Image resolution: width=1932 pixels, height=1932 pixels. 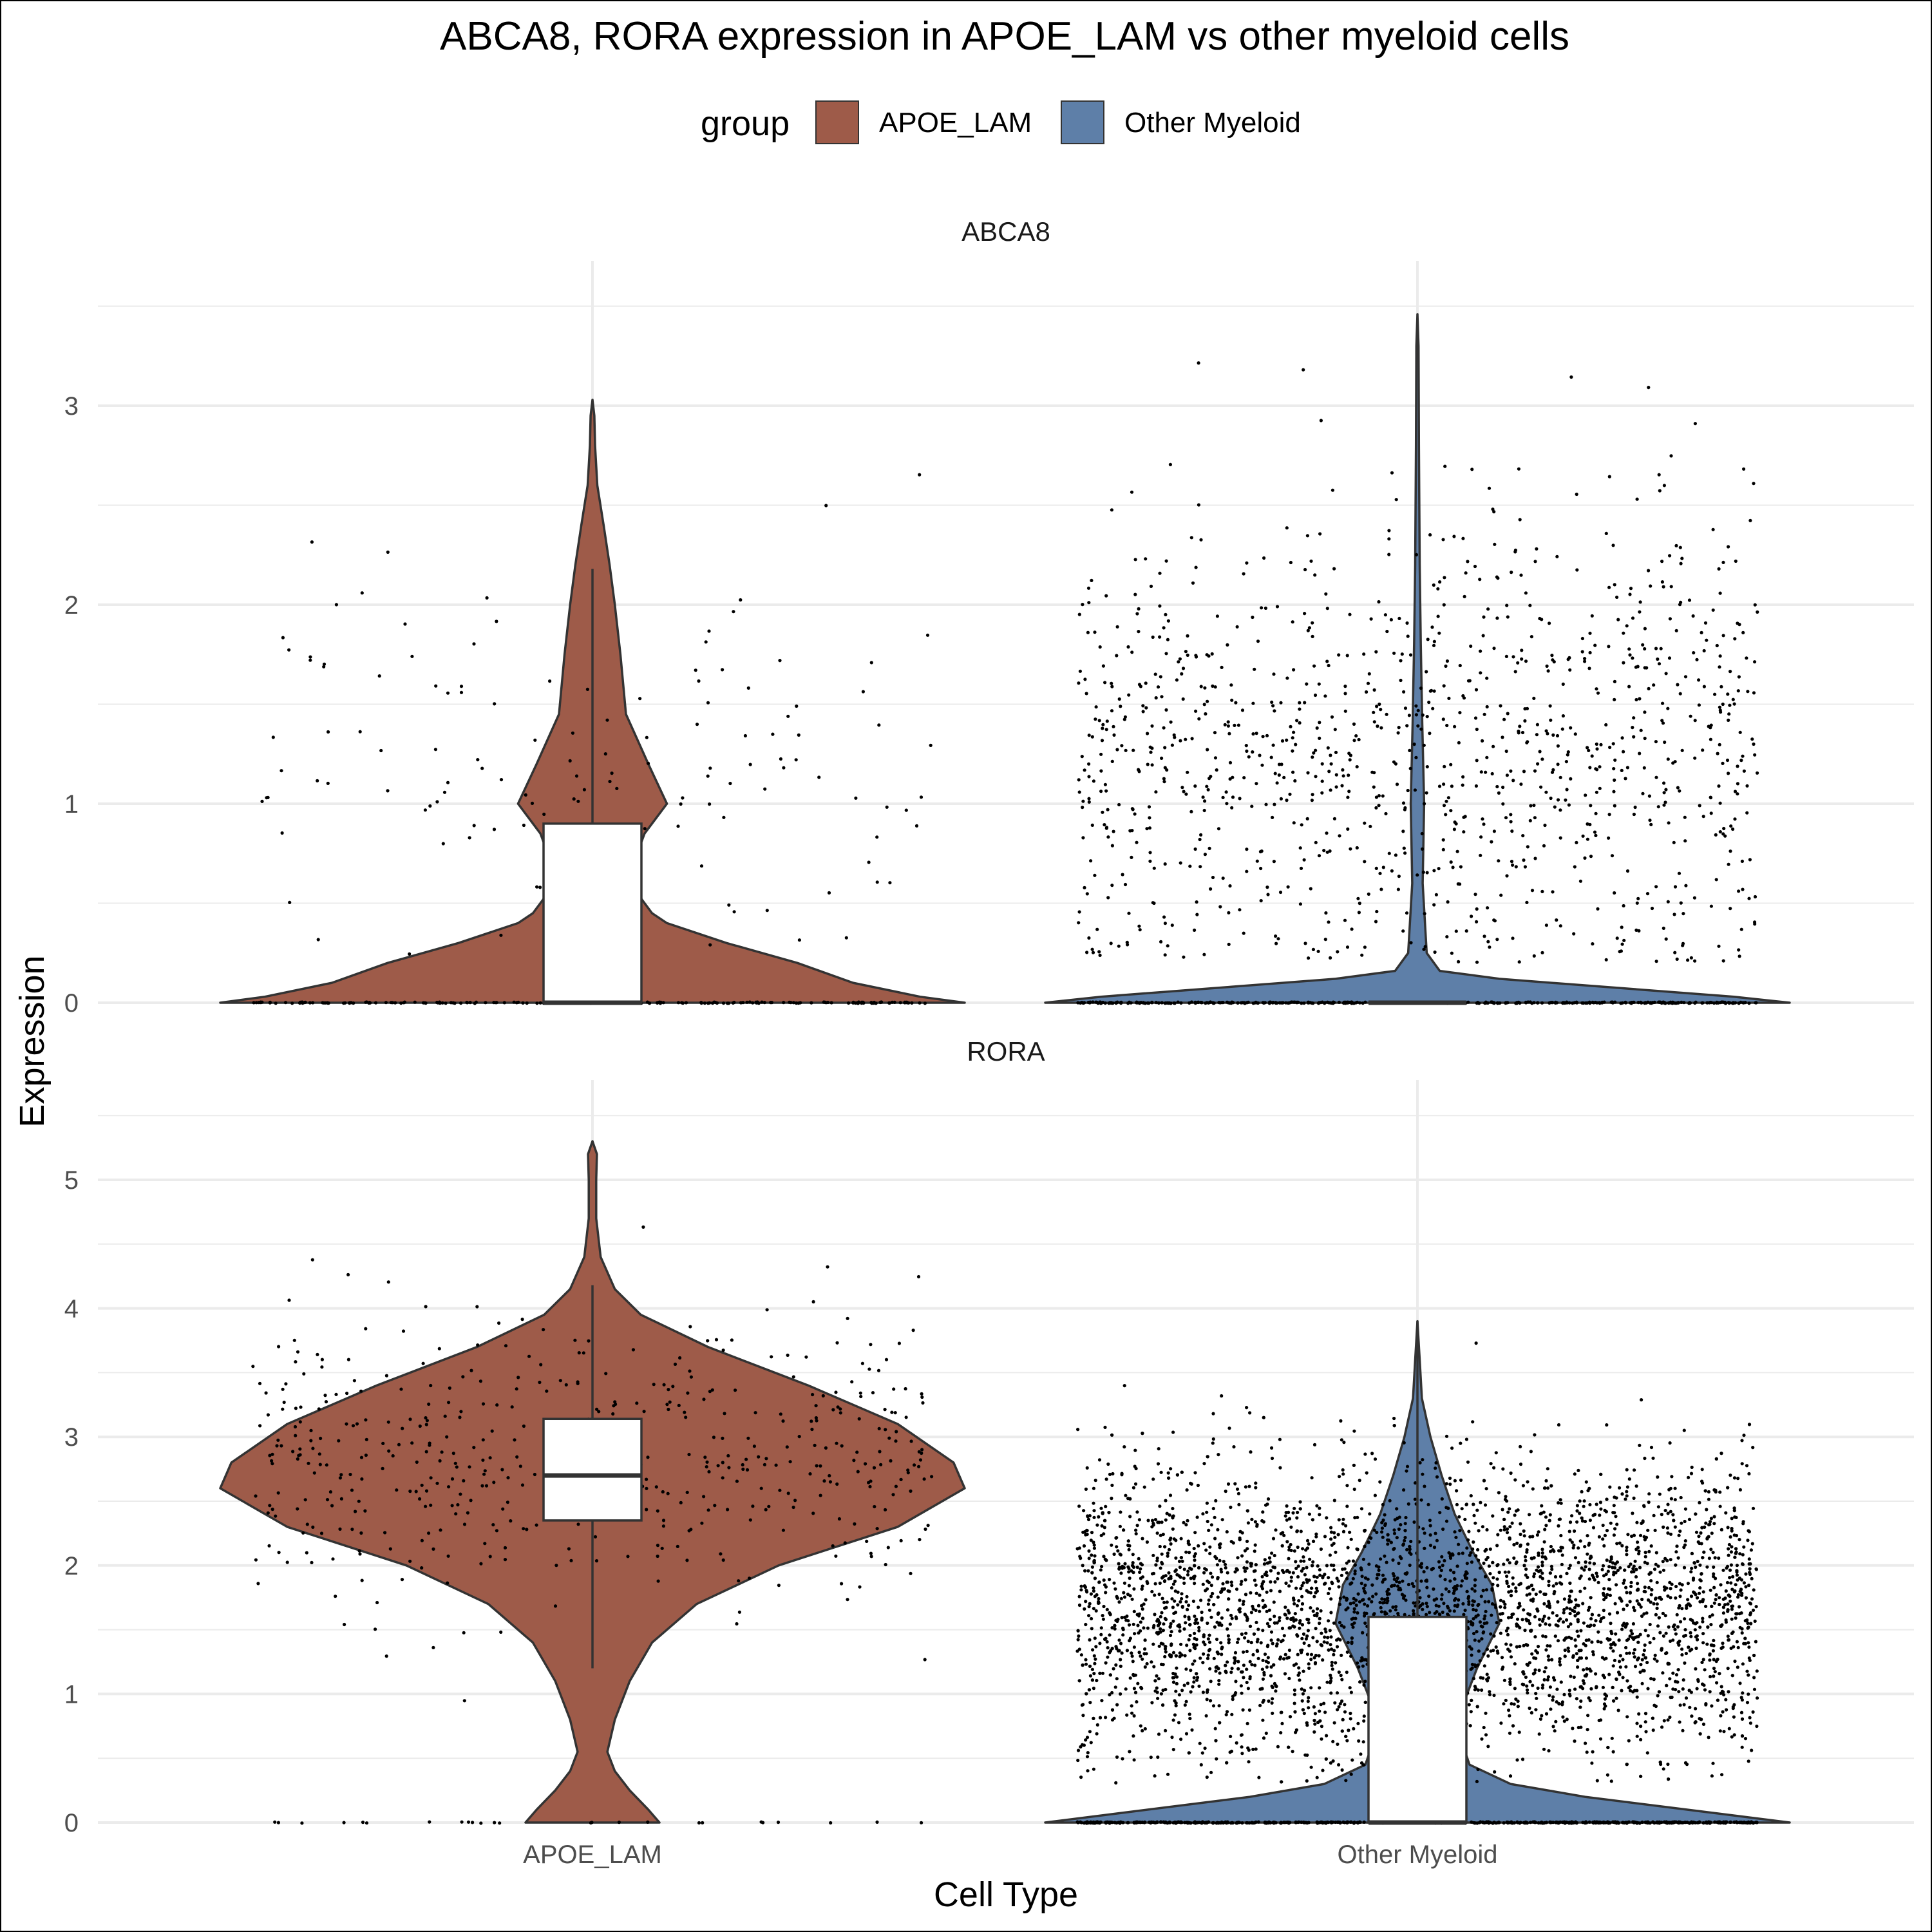 What do you see at coordinates (71, 1004) in the screenshot?
I see `y-tick-label: 0` at bounding box center [71, 1004].